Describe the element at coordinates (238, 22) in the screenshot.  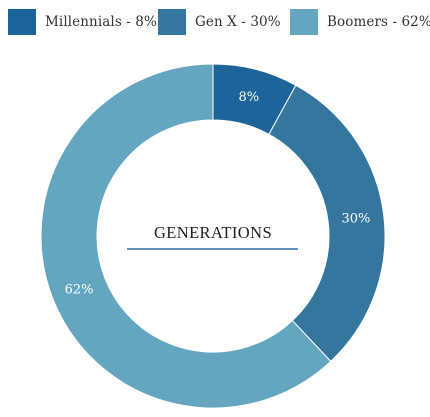
I see `legend-label-gen-x: Gen X - 30%` at that location.